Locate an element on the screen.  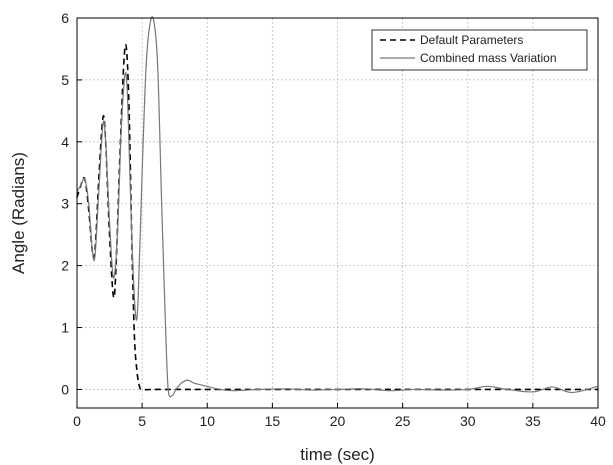
y-tick-label: 2 is located at coordinates (65, 266).